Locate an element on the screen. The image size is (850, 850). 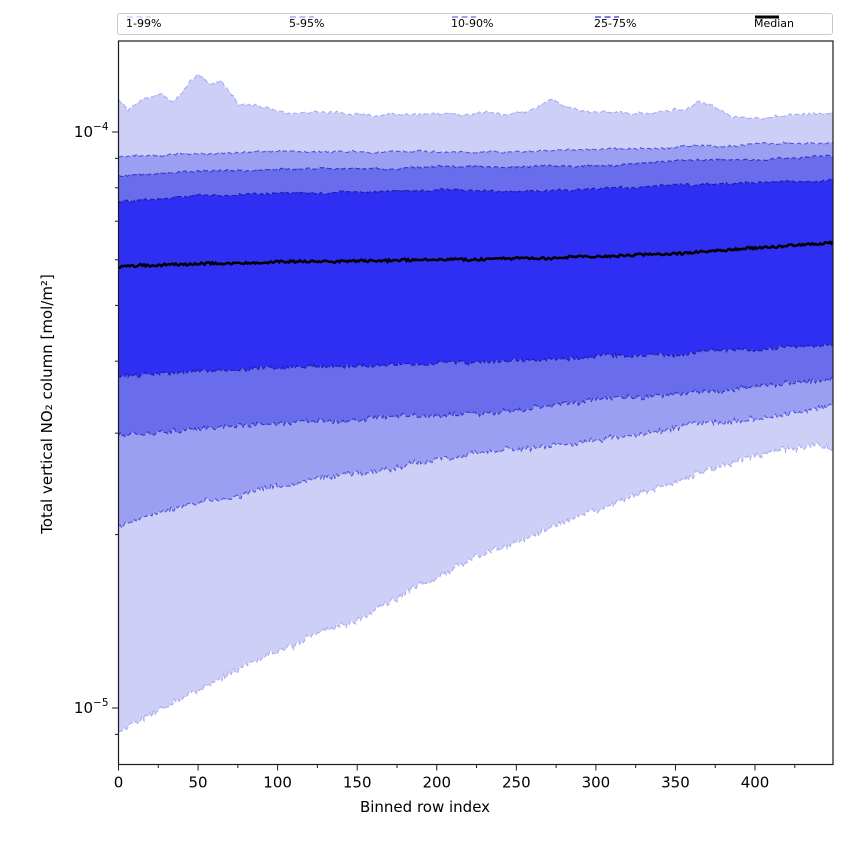
legend-entry: 10-90% is located at coordinates (472, 24).